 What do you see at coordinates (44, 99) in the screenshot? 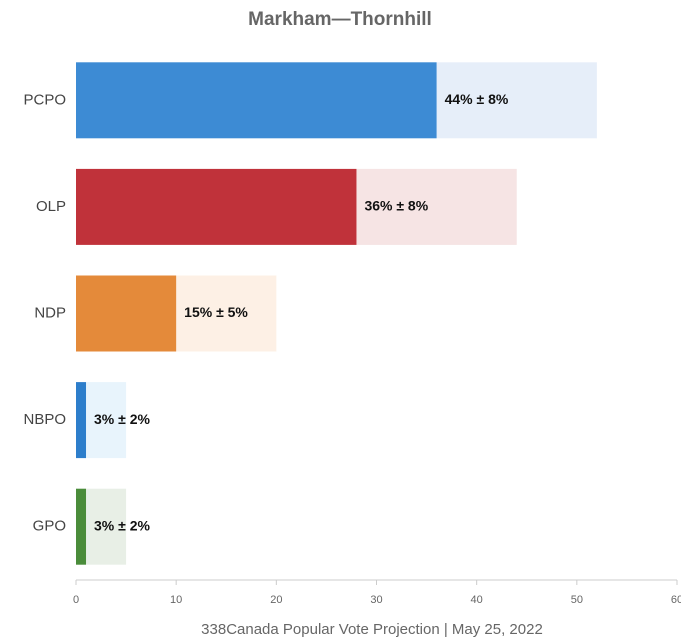
I see `y-tick-label: PCPO` at bounding box center [44, 99].